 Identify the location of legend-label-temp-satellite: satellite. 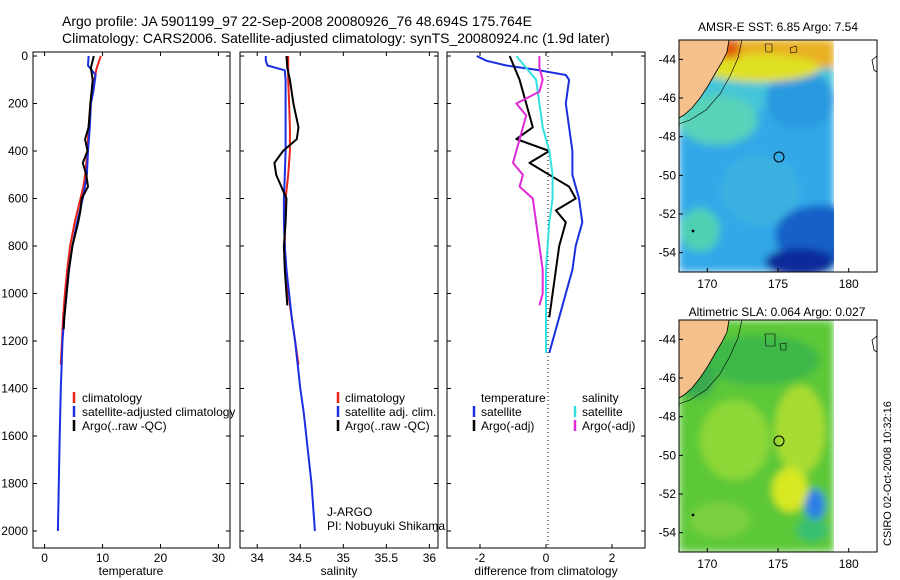
(501, 412).